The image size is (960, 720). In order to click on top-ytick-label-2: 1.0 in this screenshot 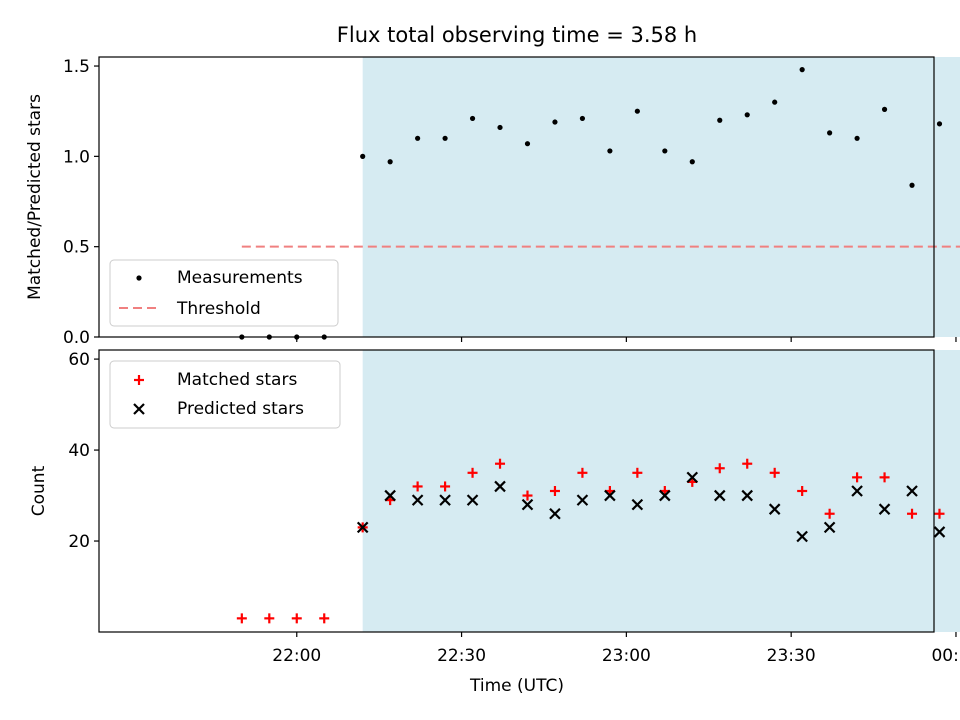, I will do `click(76, 157)`.